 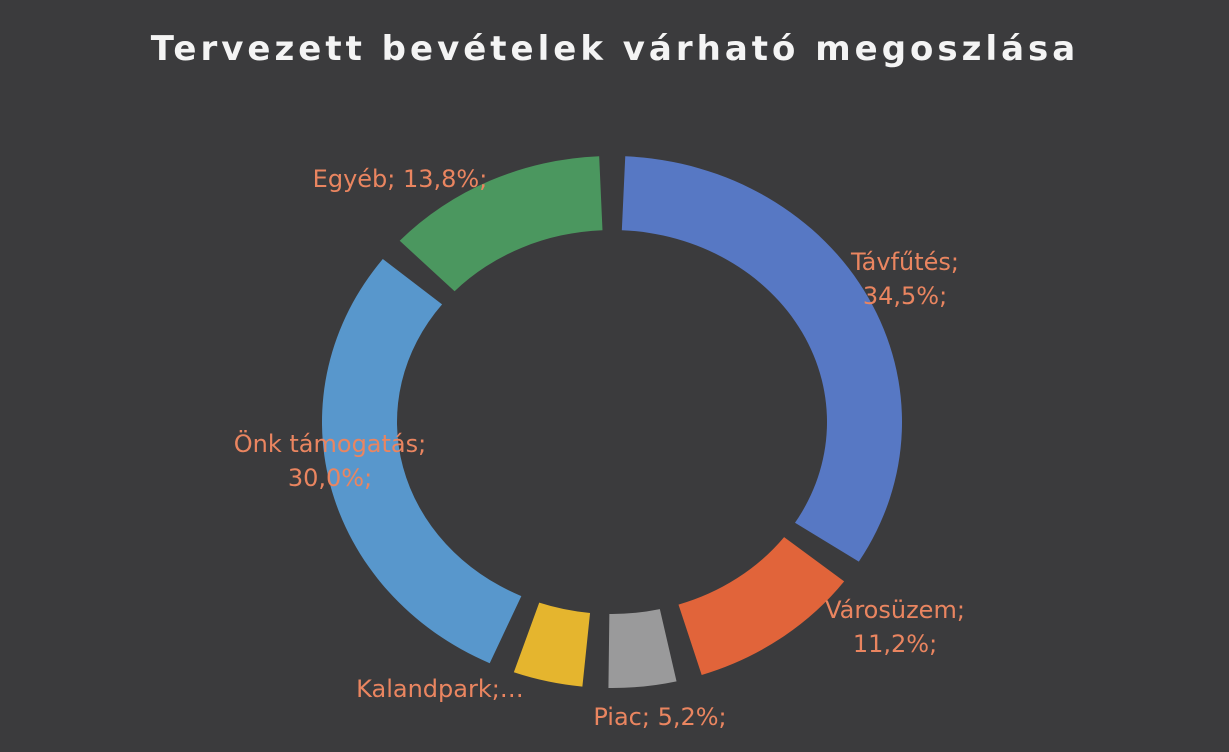 I want to click on data-label: Városüzem;, so click(x=895, y=610).